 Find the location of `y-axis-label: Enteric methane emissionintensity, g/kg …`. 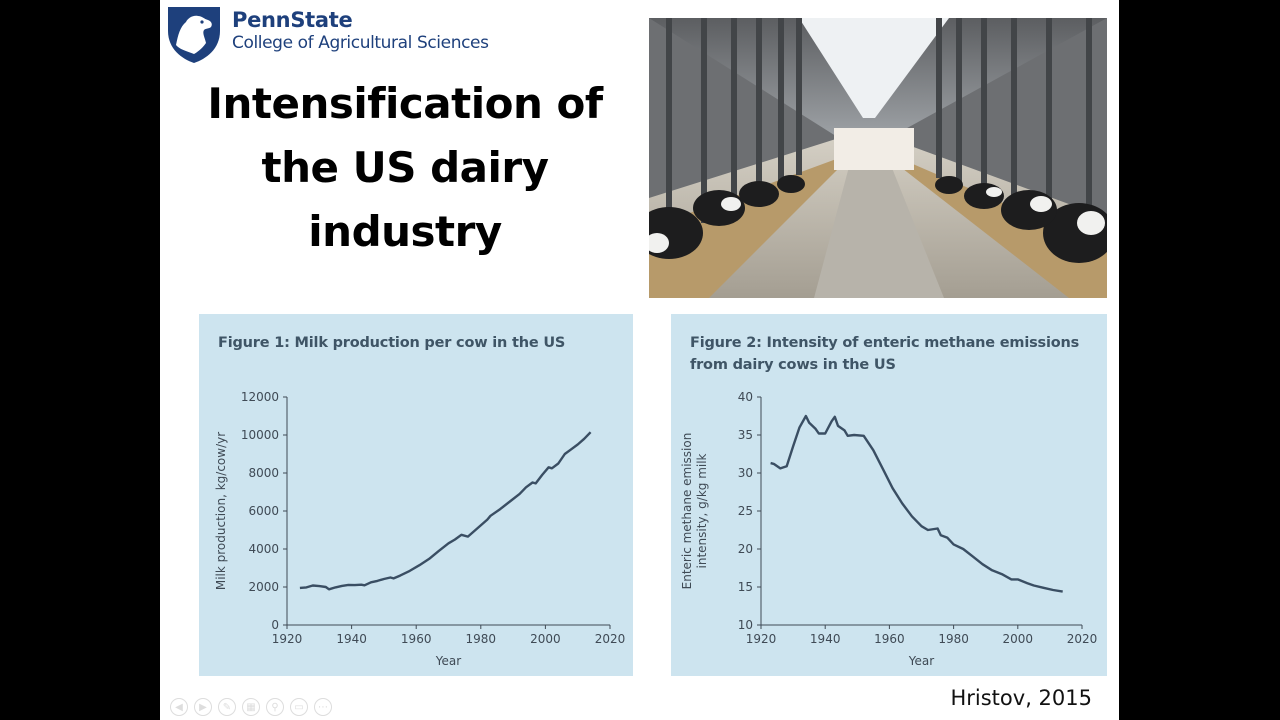

y-axis-label: Enteric methane emissionintensity, g/kg … is located at coordinates (694, 511).